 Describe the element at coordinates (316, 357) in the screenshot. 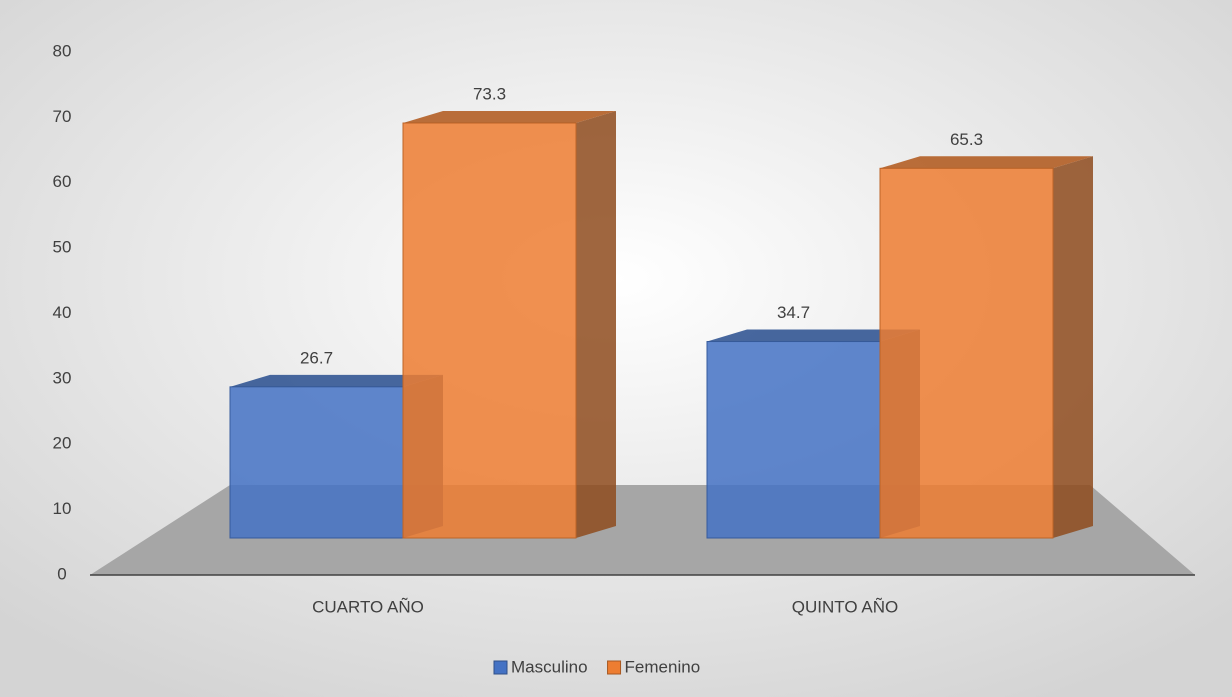

I see `value-label: 26.7` at that location.